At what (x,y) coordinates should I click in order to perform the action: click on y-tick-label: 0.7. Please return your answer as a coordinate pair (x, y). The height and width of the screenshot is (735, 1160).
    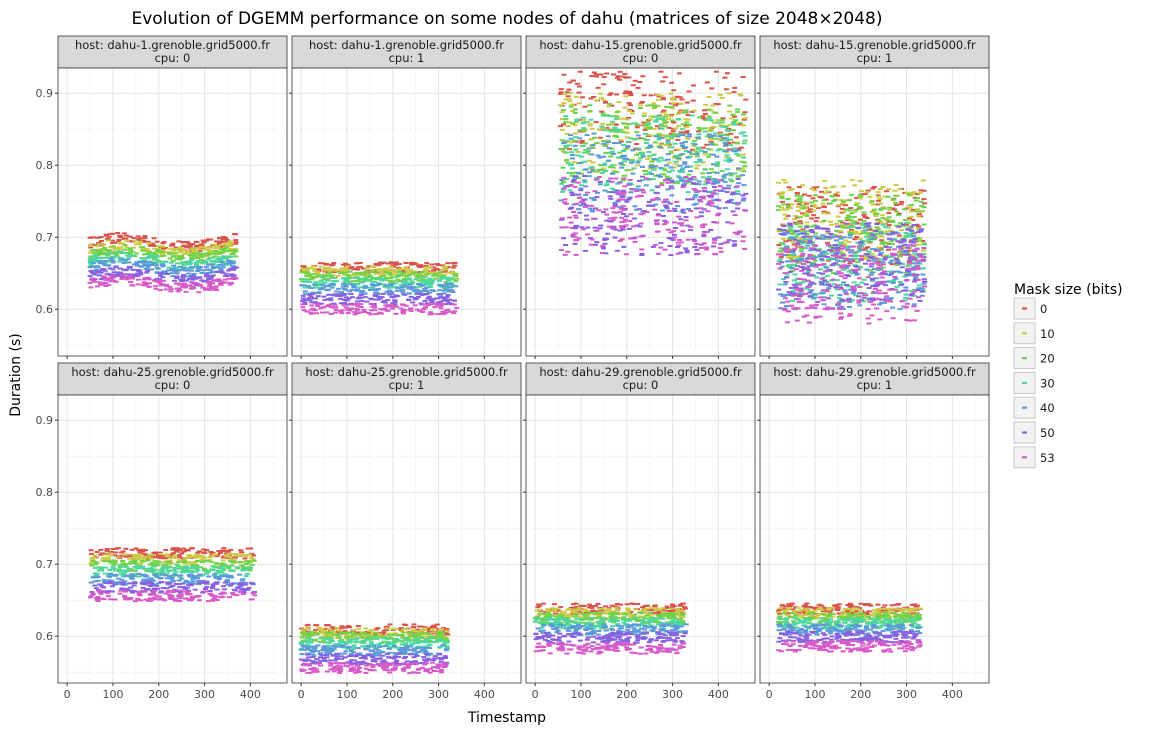
    Looking at the image, I should click on (45, 237).